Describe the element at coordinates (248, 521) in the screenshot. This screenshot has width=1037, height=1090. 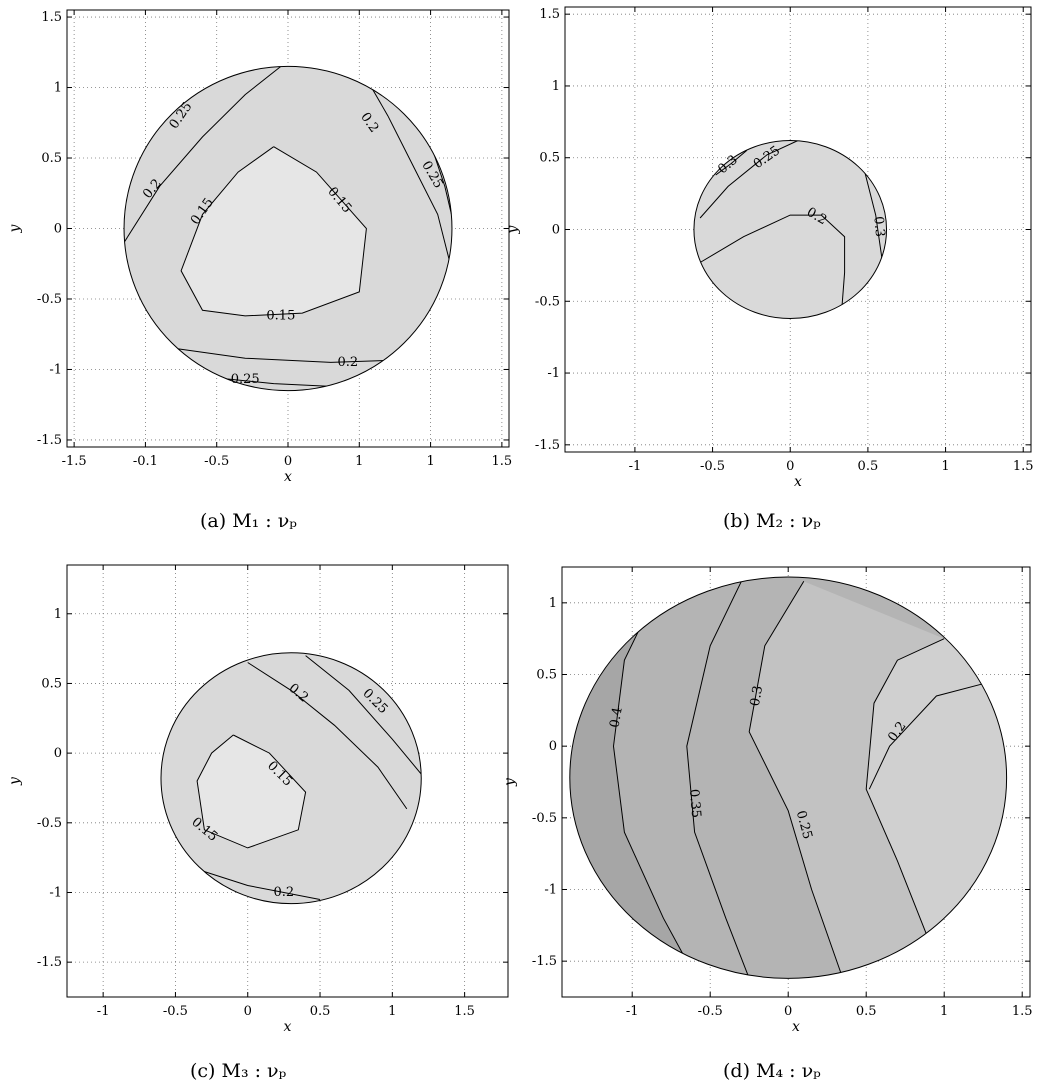
I see `caption-a: (a) M₁ : νₚ` at that location.